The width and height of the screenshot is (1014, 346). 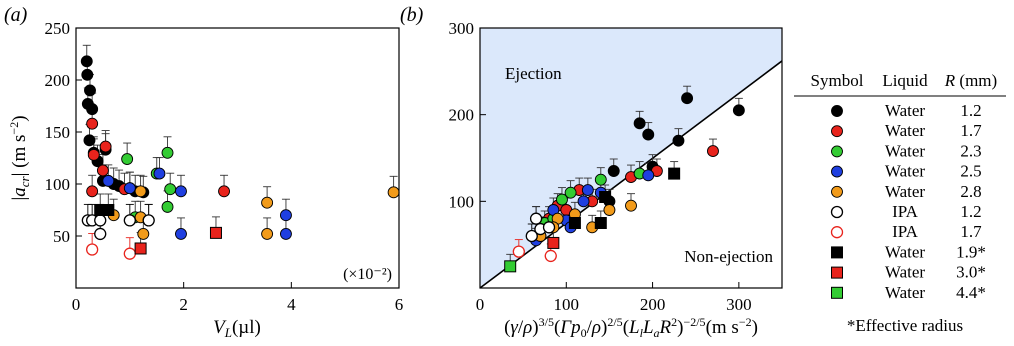 What do you see at coordinates (183, 304) in the screenshot?
I see `x-tick-label-a-1: 2` at bounding box center [183, 304].